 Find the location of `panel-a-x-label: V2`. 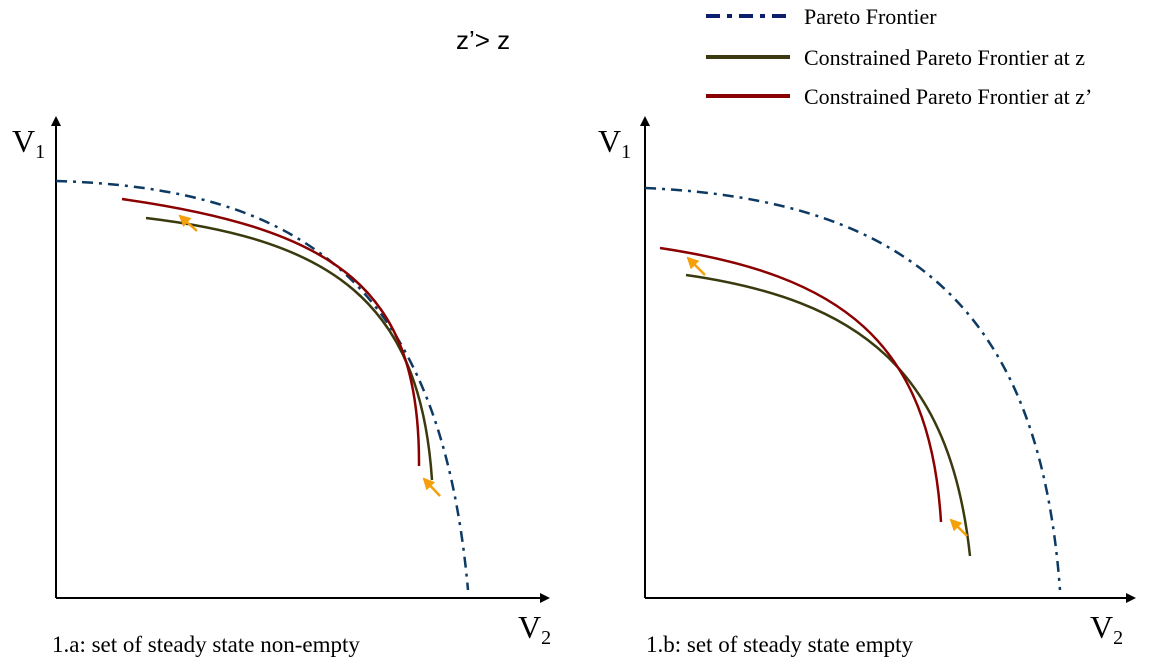

panel-a-x-label: V2 is located at coordinates (534, 629).